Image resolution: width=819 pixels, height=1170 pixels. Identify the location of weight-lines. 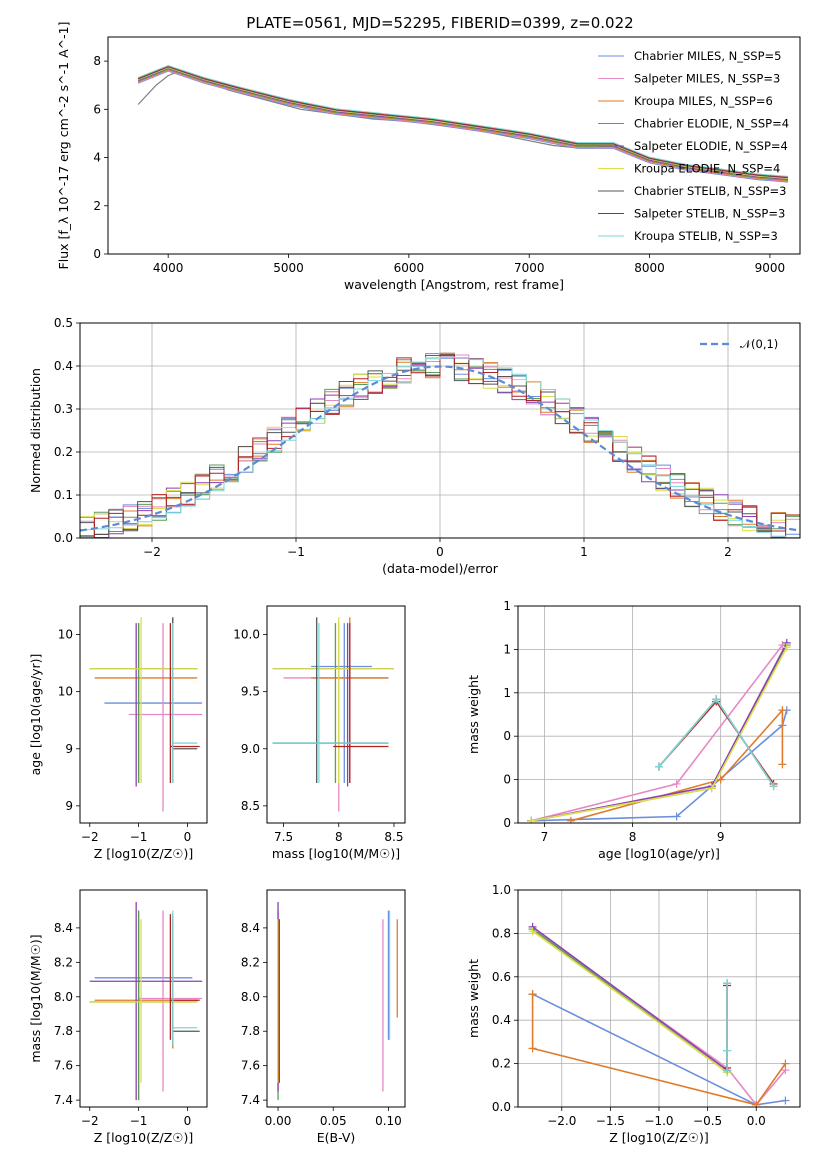
(659, 1014).